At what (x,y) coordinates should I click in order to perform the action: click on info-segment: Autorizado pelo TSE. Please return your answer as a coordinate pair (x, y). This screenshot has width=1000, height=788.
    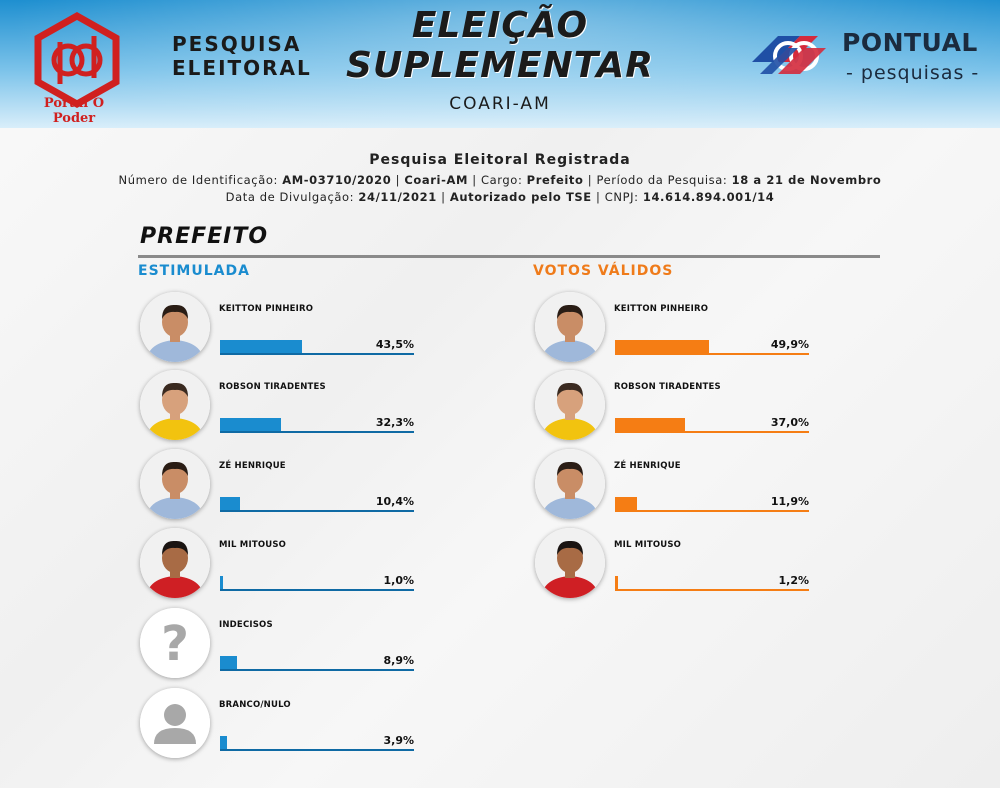
    Looking at the image, I should click on (520, 197).